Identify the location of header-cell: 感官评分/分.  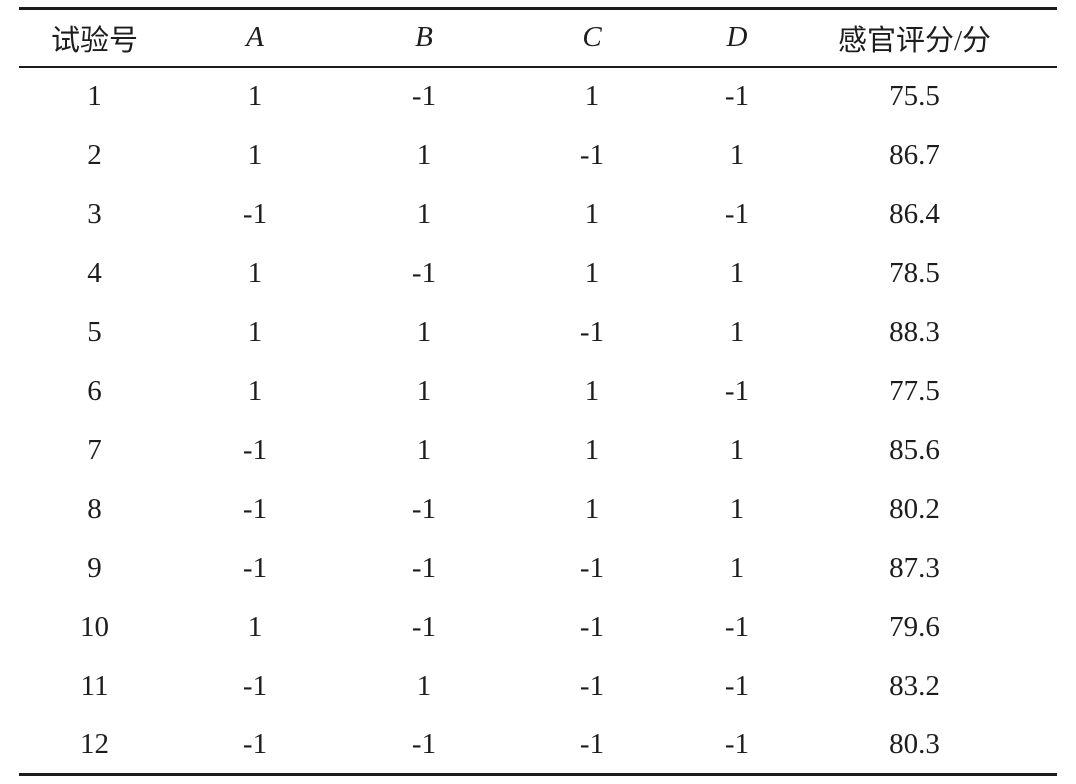
(914, 40).